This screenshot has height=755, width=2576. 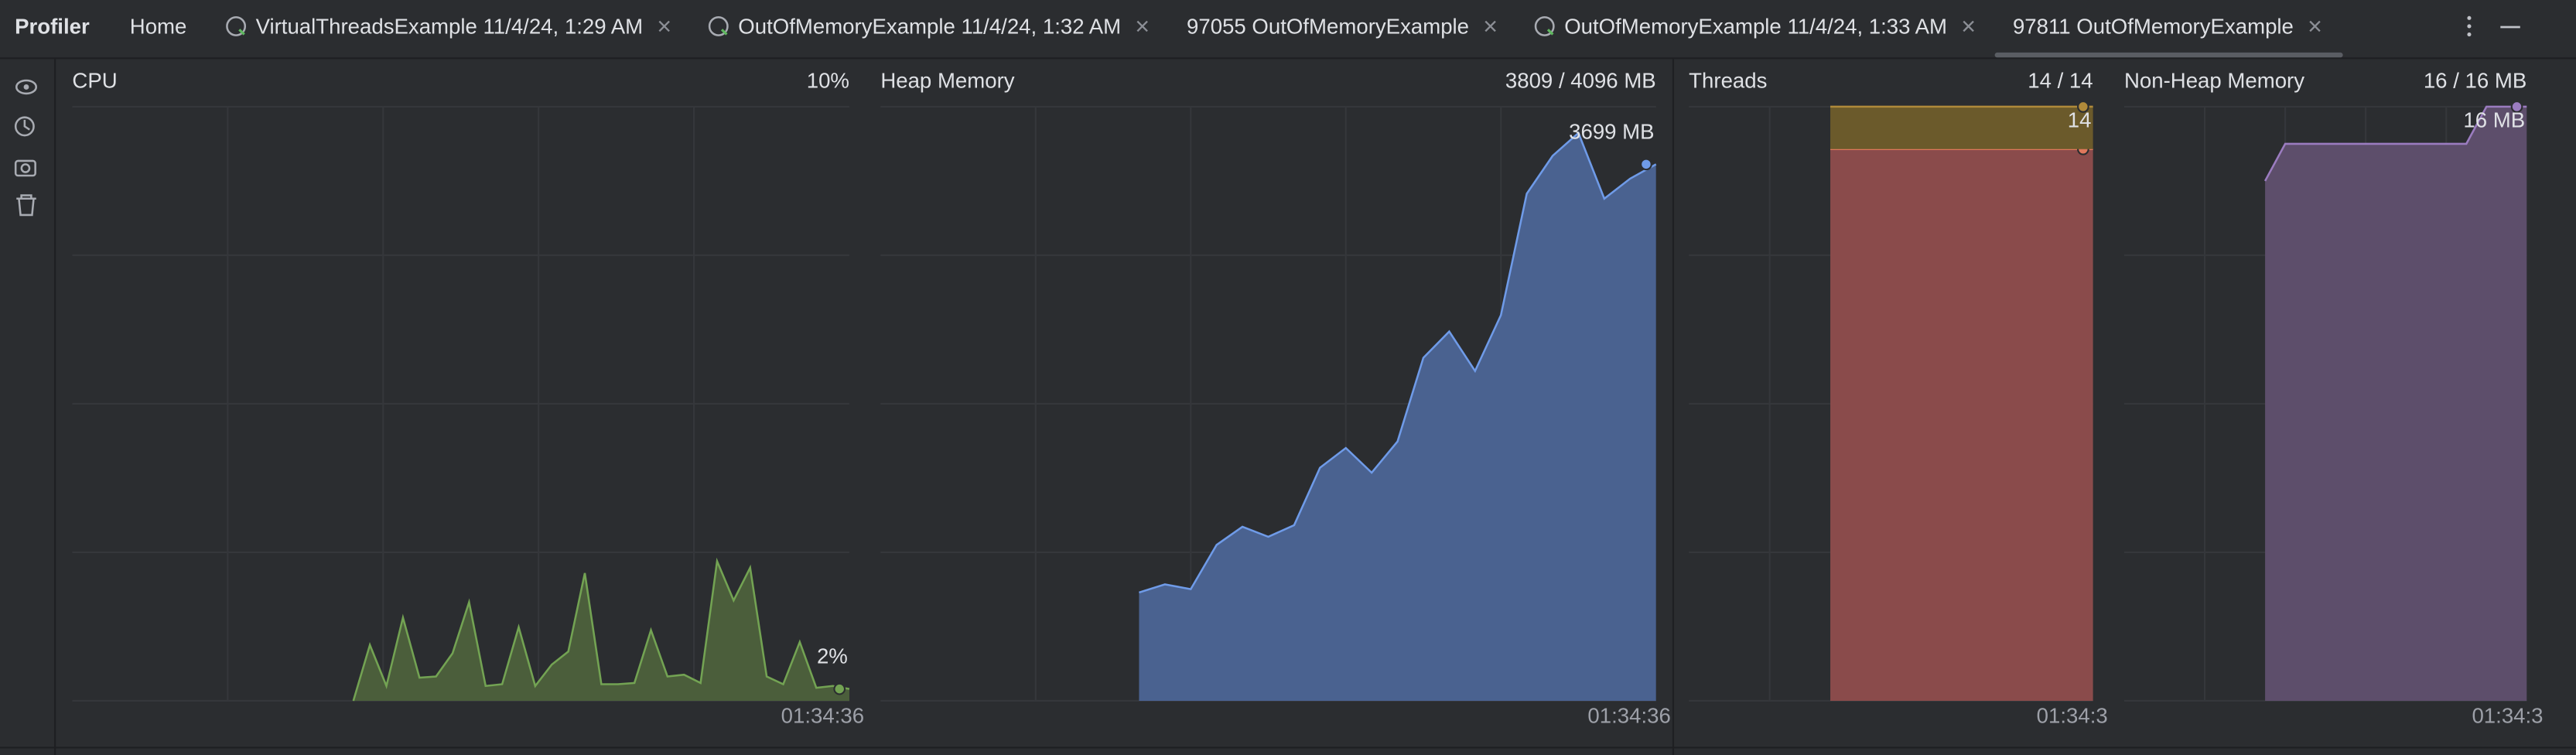 I want to click on chart-summary: 14 / 14, so click(x=2060, y=80).